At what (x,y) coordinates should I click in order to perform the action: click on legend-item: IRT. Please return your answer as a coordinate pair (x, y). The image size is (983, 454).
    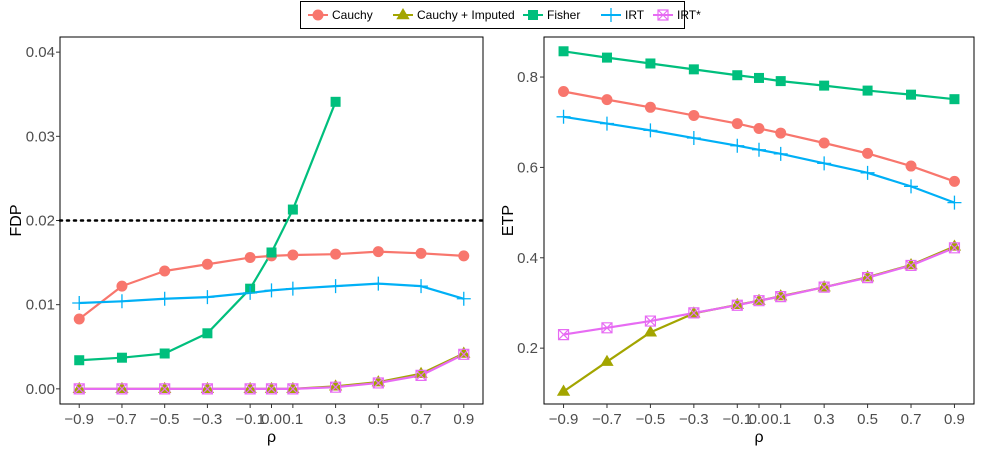
    Looking at the image, I should click on (622, 15).